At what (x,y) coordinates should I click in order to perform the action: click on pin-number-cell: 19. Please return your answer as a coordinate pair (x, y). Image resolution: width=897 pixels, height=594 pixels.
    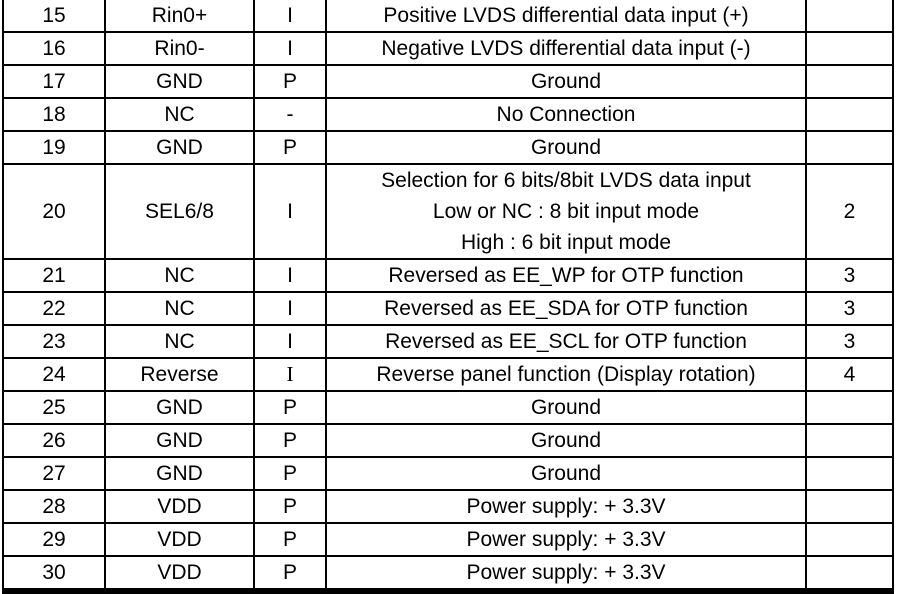
    Looking at the image, I should click on (54, 147).